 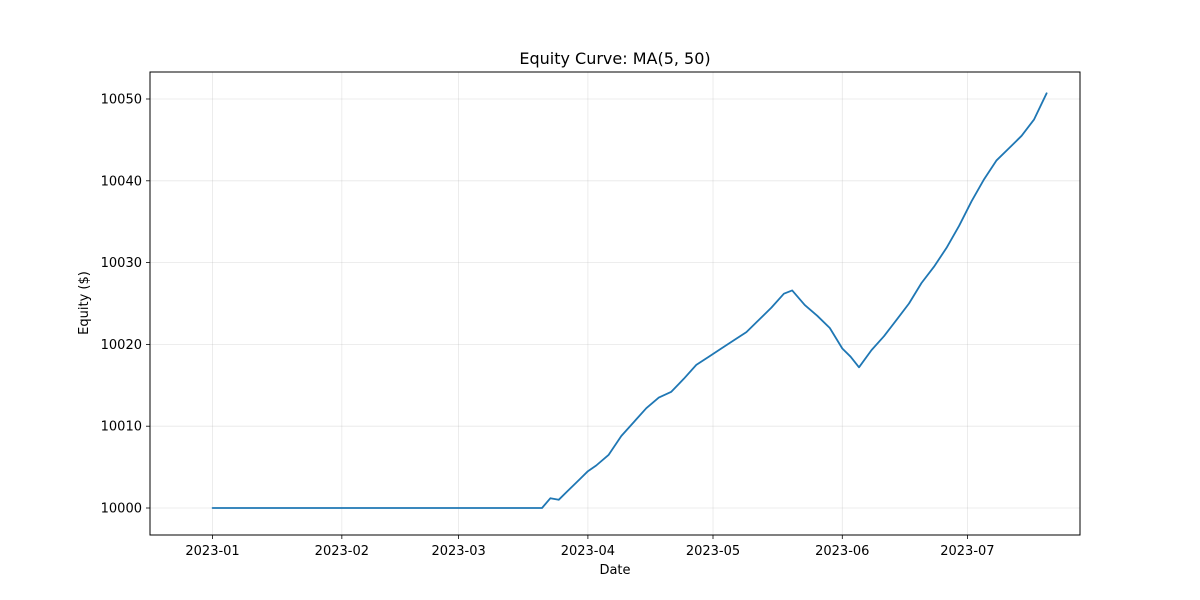 I want to click on x-tick-label: 2023-07, so click(x=967, y=551).